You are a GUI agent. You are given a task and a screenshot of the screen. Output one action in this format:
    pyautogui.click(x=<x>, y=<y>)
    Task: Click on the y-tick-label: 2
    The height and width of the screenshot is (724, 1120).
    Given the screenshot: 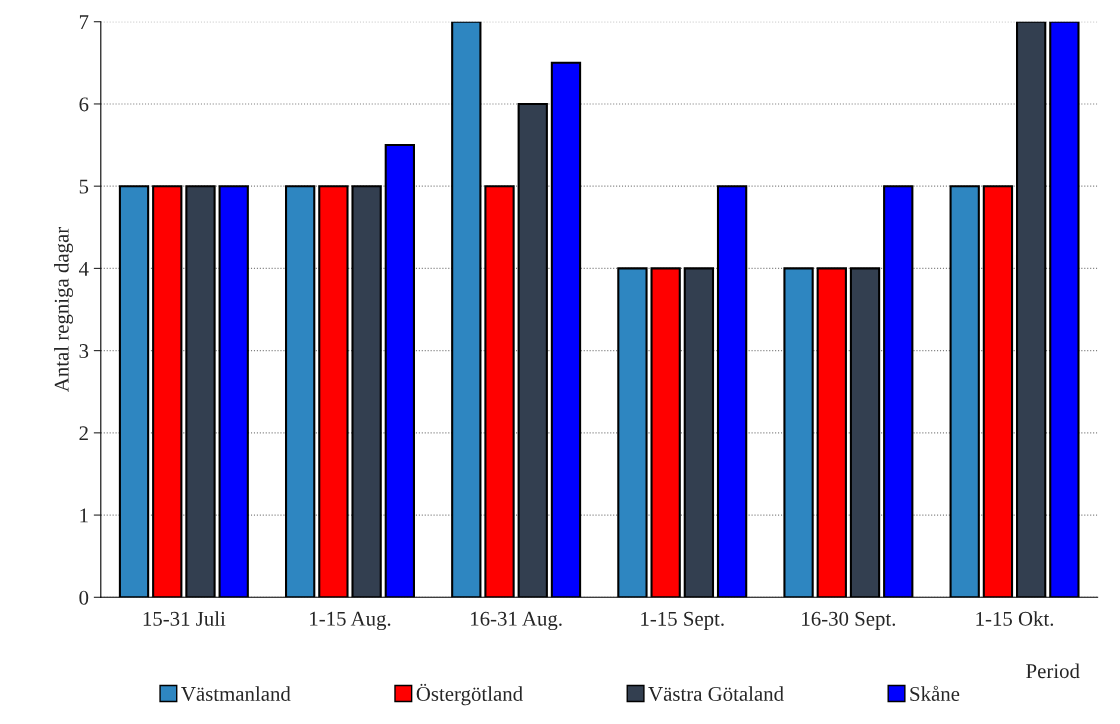 What is the action you would take?
    pyautogui.click(x=83, y=433)
    